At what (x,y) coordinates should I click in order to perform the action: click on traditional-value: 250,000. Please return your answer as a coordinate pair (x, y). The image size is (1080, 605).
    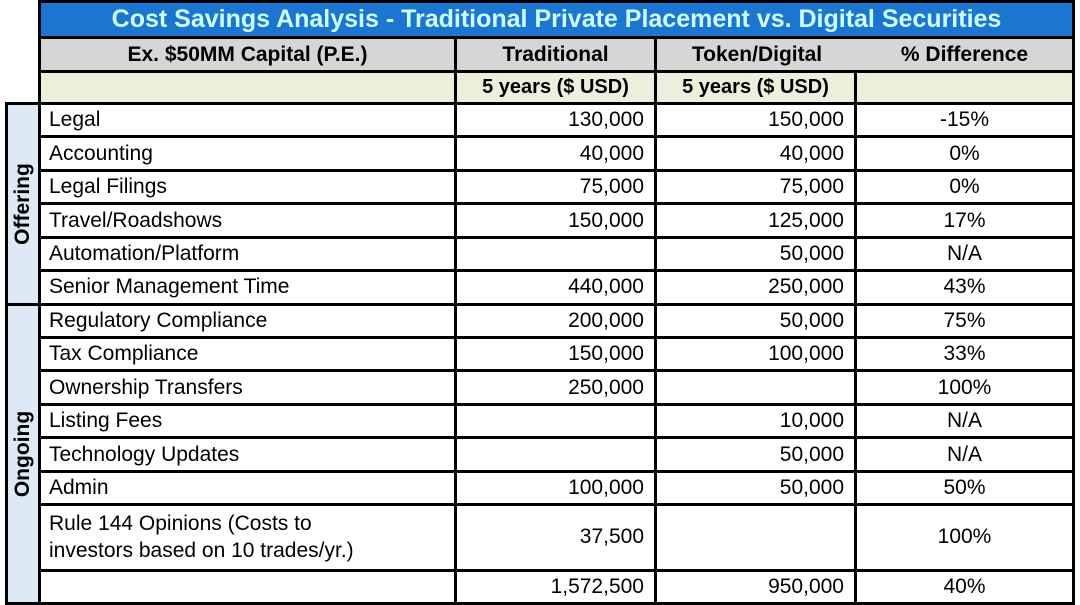
    Looking at the image, I should click on (555, 387).